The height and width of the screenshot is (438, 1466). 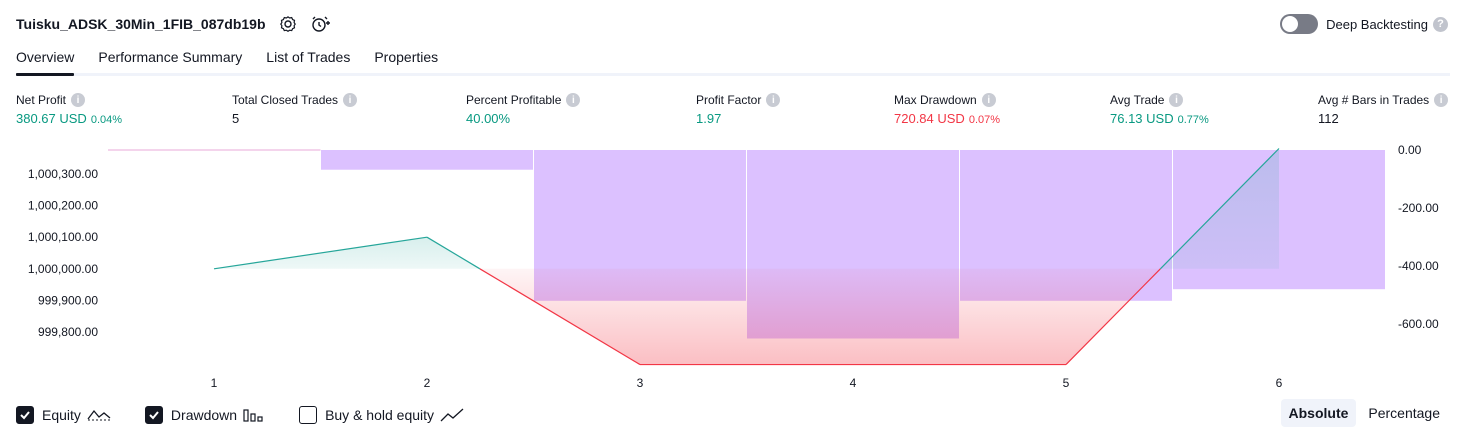 What do you see at coordinates (1290, 24) in the screenshot?
I see `toggle-knob` at bounding box center [1290, 24].